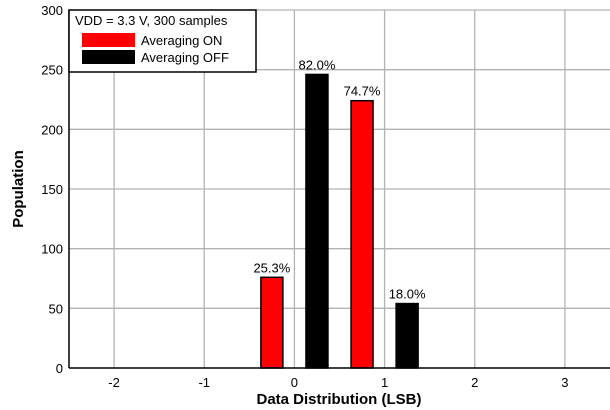 This screenshot has width=610, height=410. I want to click on bar-data-label: 82.0%, so click(317, 64).